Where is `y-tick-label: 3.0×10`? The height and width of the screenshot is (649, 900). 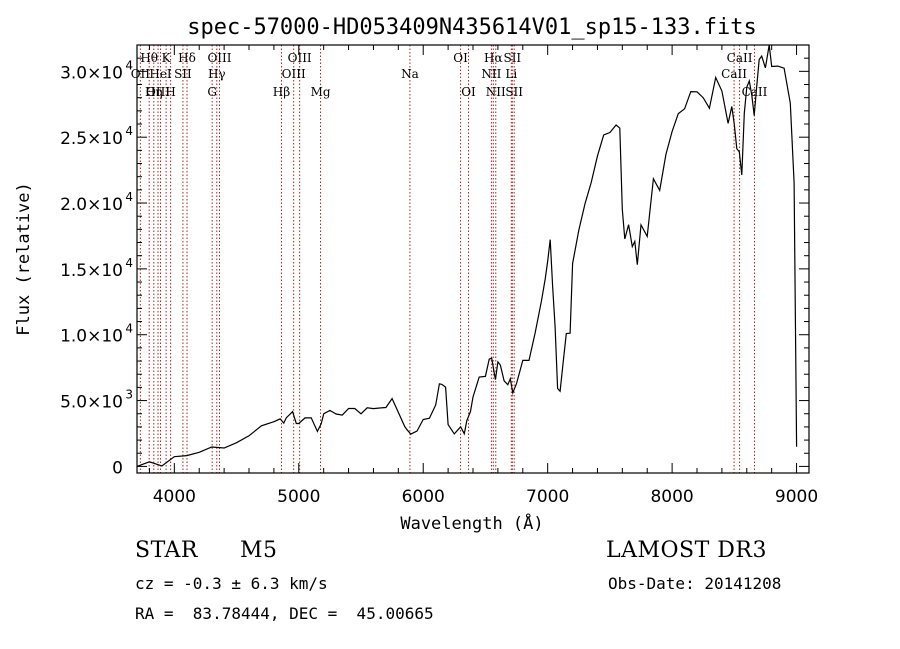
y-tick-label: 3.0×10 is located at coordinates (91, 73).